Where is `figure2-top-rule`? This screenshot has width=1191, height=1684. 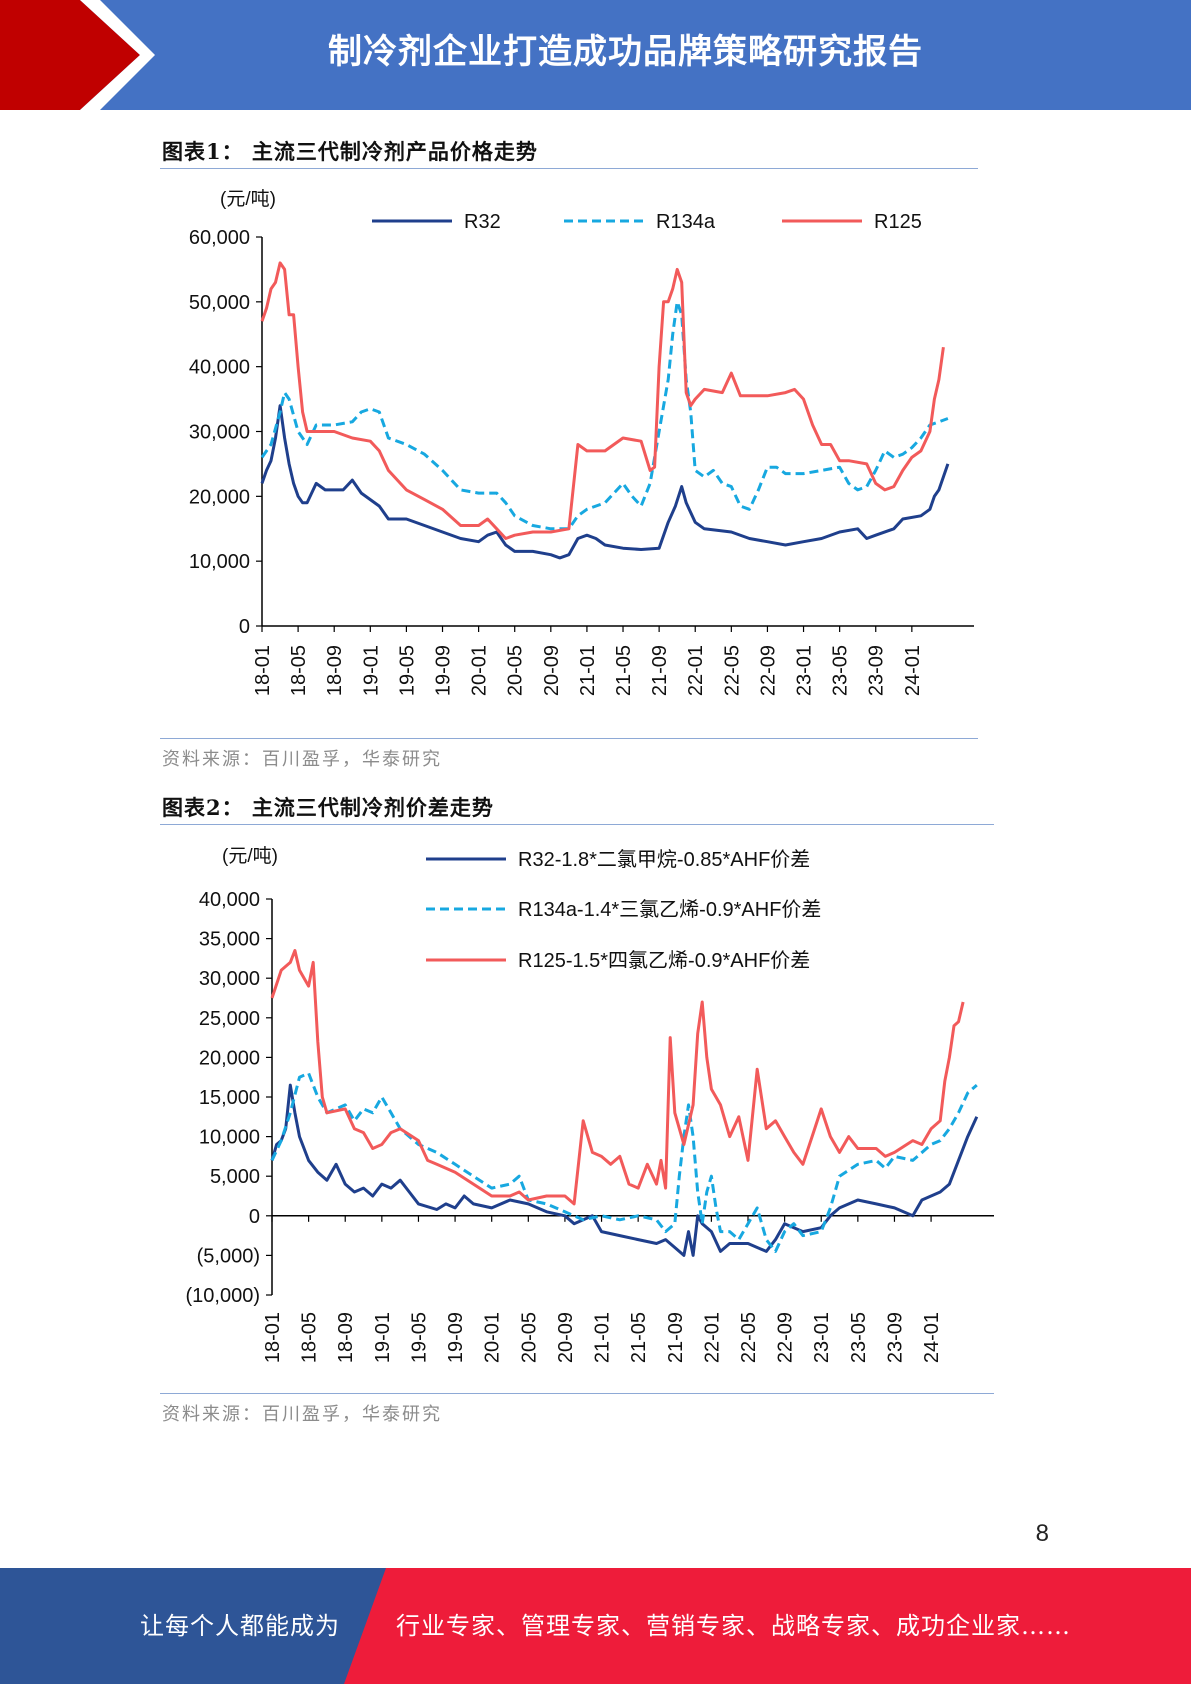 figure2-top-rule is located at coordinates (577, 824).